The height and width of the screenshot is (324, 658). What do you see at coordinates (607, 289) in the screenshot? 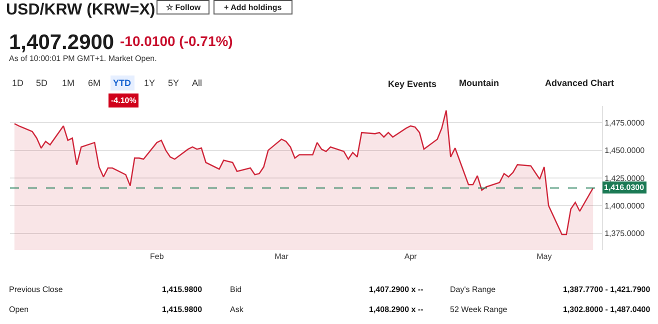
I see `text: 1,387.7700 - 1,421.7900` at bounding box center [607, 289].